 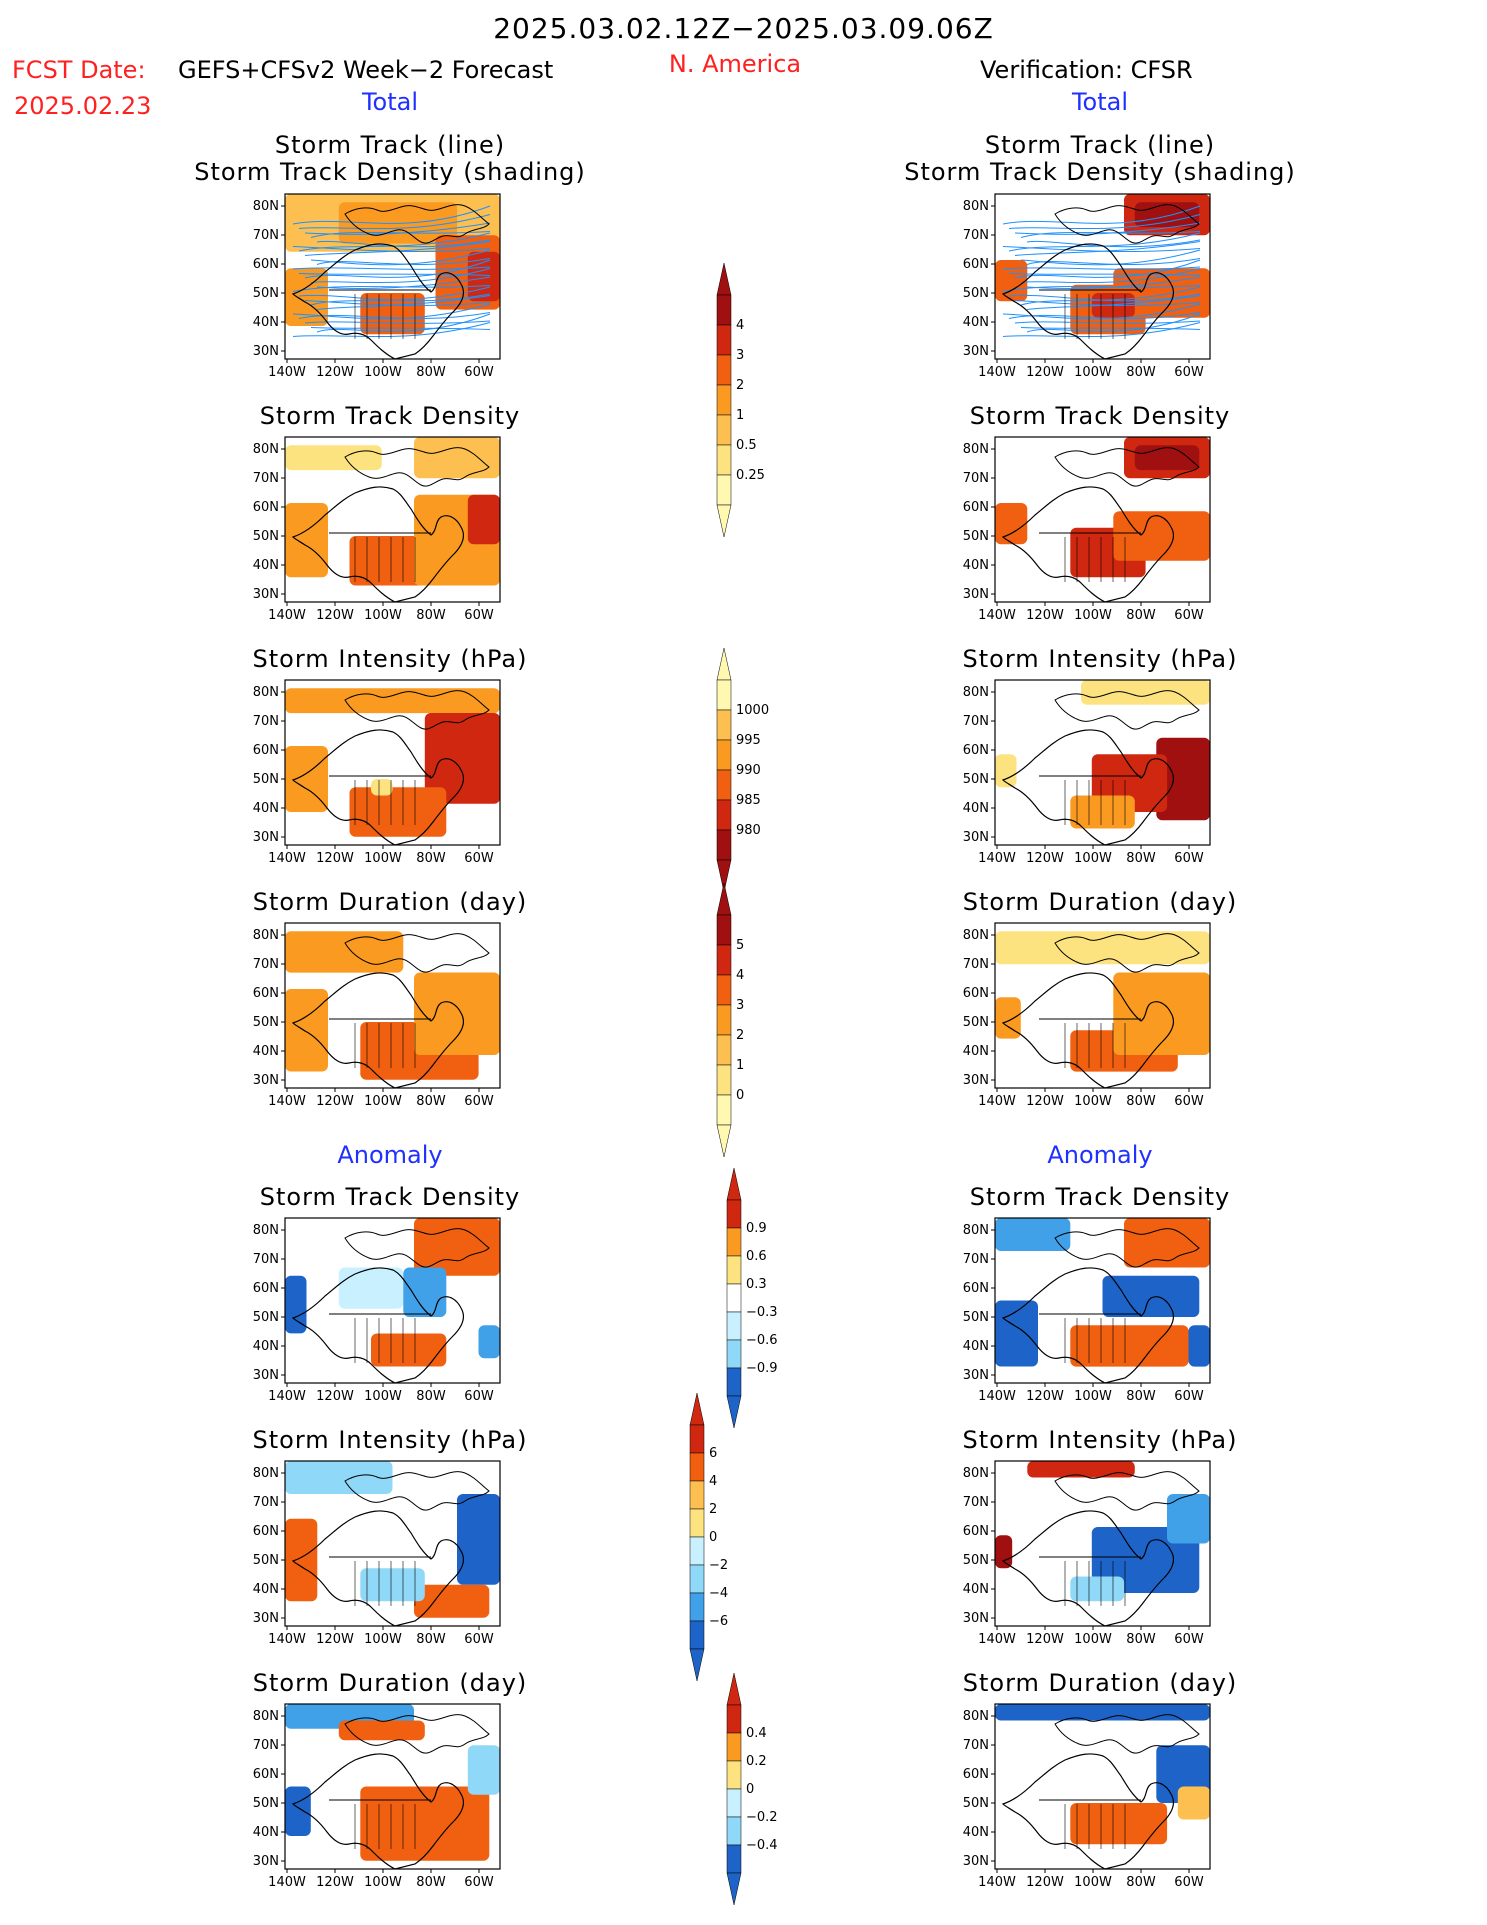 What do you see at coordinates (390, 1440) in the screenshot?
I see `title-left-anom-intensity: Storm Intensity (hPa)` at bounding box center [390, 1440].